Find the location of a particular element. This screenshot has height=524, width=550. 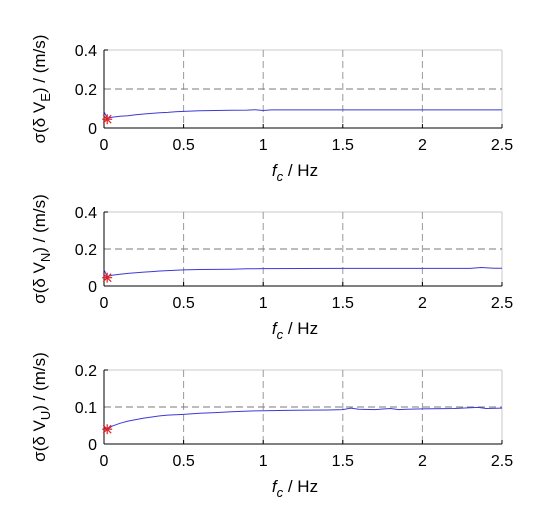

y-axis-label-sub: N is located at coordinates (45, 257).